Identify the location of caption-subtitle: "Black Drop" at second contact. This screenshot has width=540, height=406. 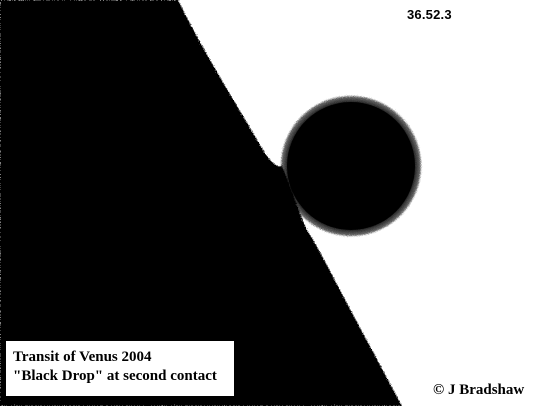
(115, 376).